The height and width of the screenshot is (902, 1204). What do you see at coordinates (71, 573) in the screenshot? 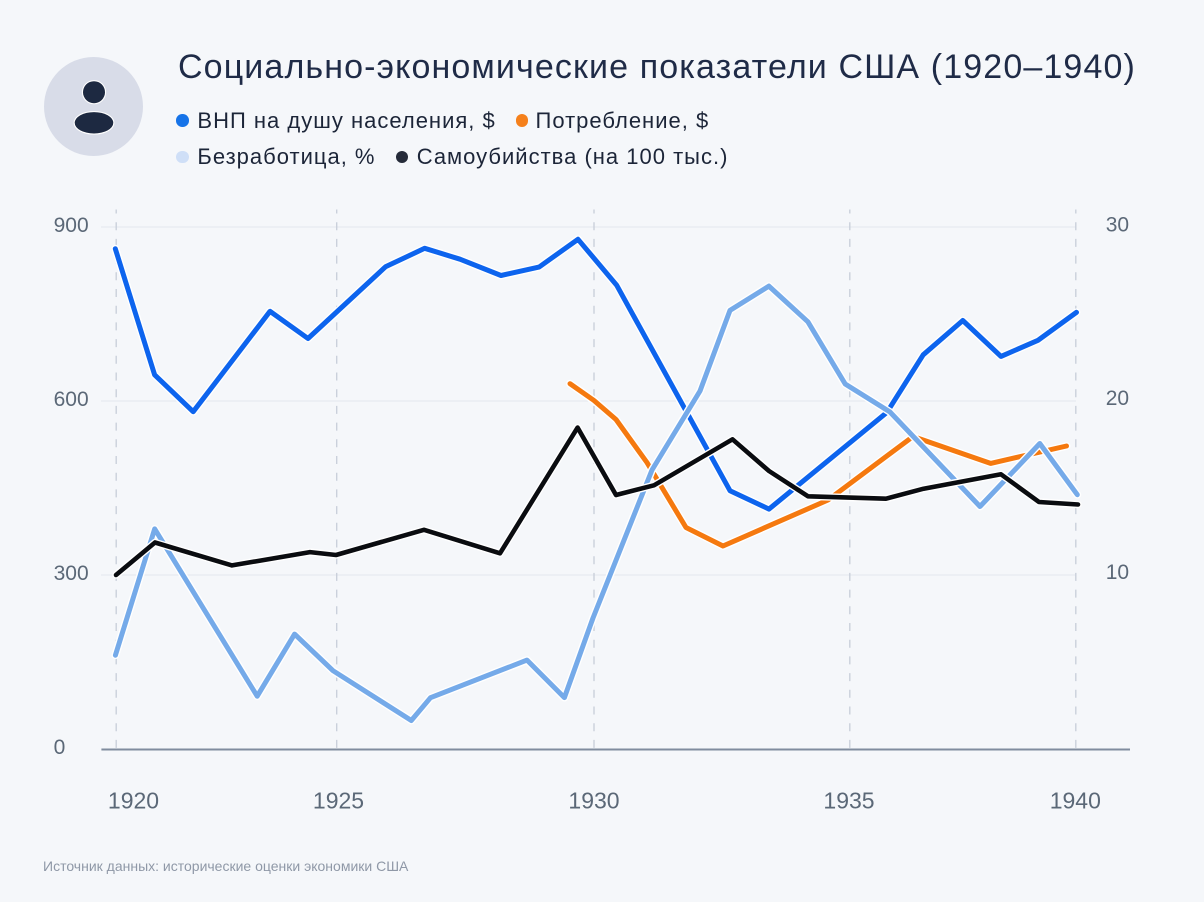
I see `svg-text: 300` at bounding box center [71, 573].